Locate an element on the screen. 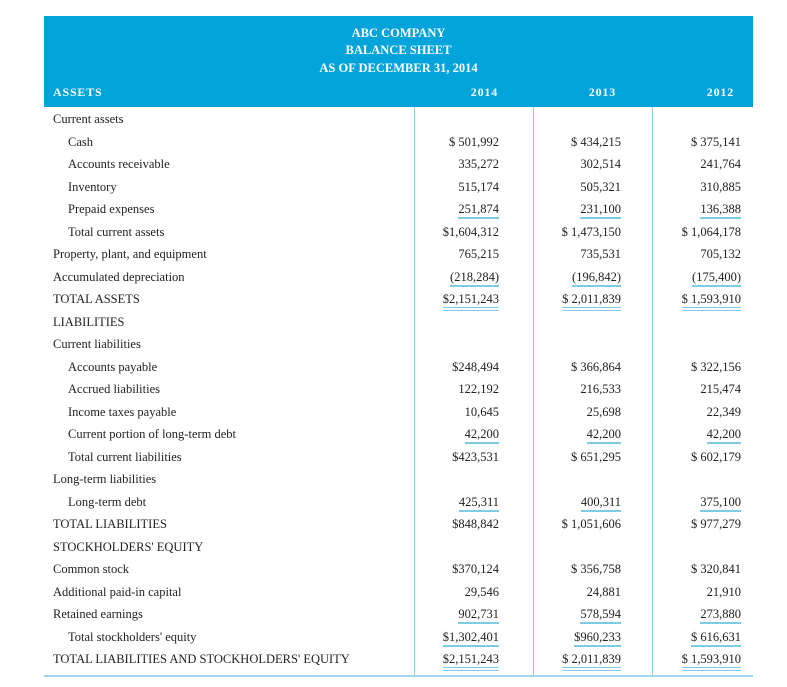 This screenshot has width=787, height=687. cell-value-2012: 310,885 is located at coordinates (720, 186).